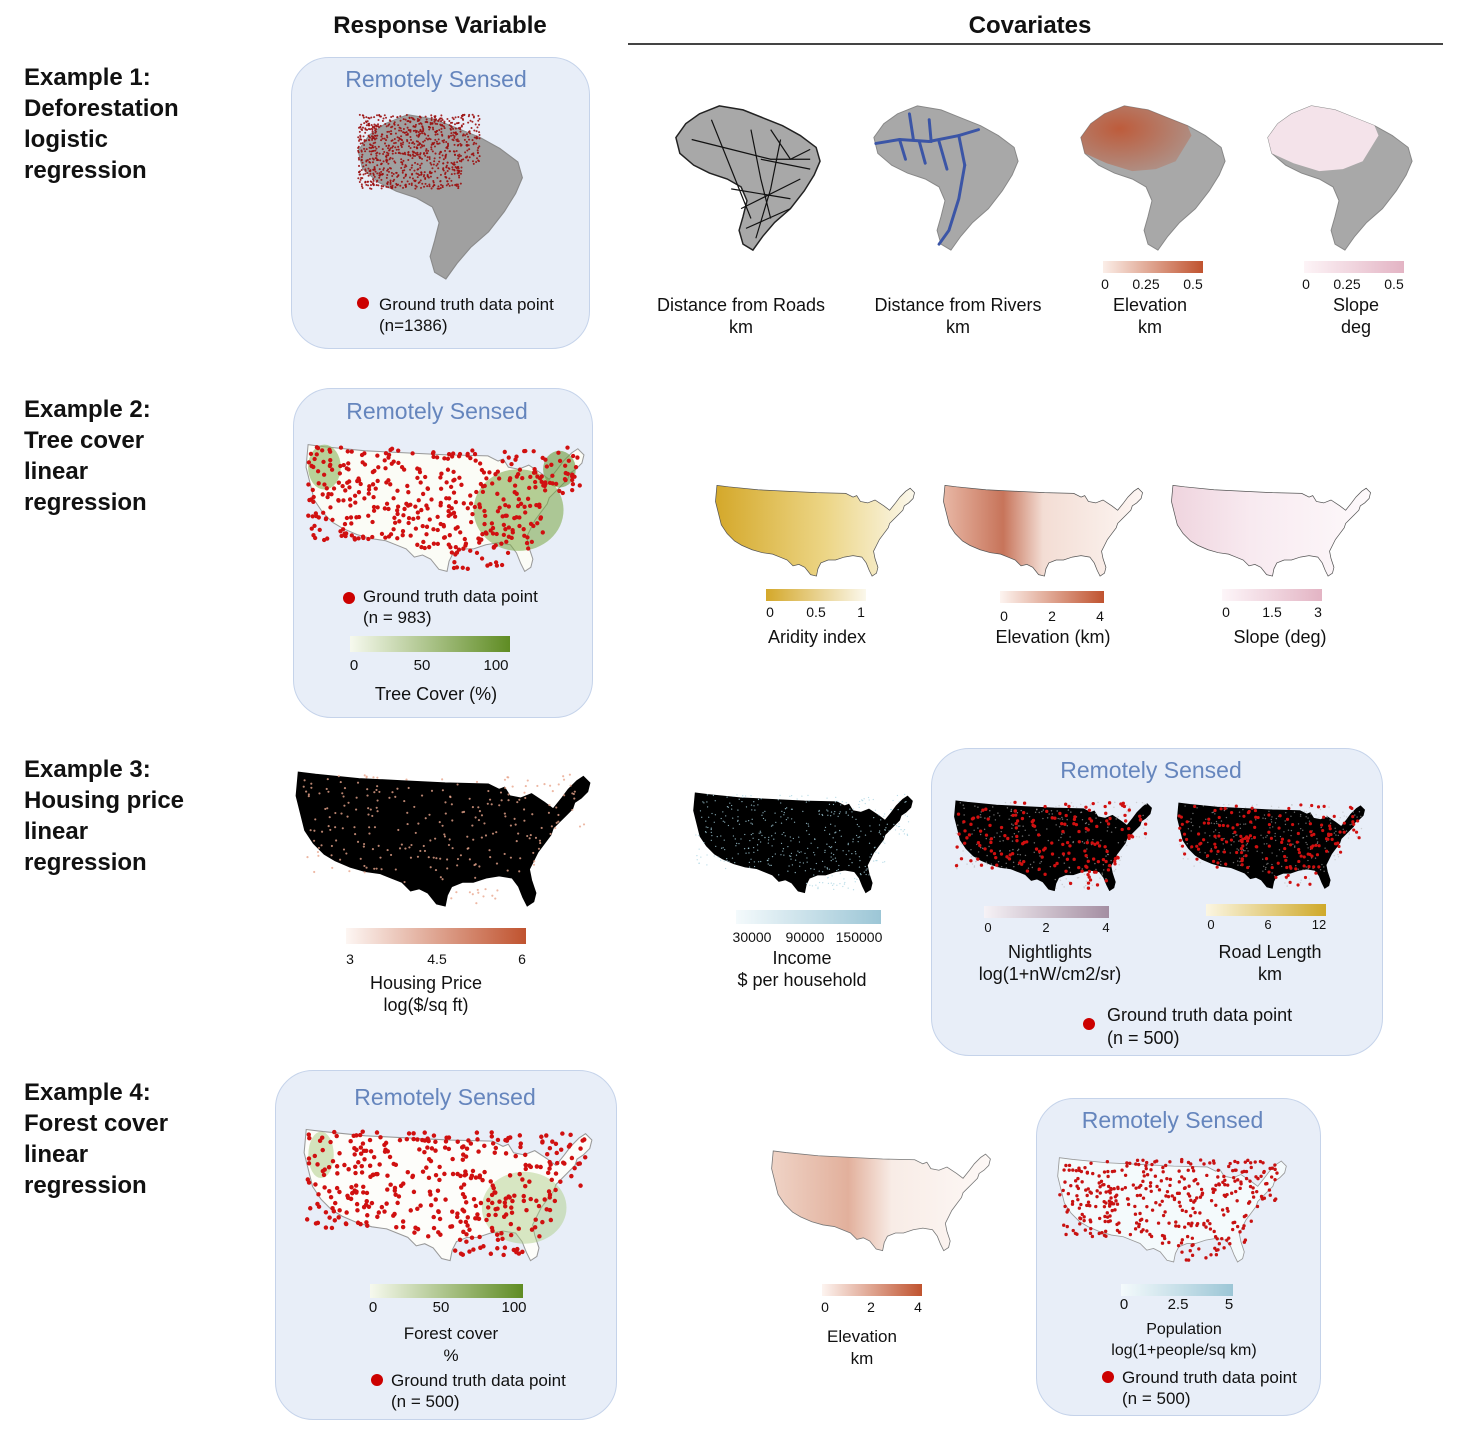  What do you see at coordinates (946, 178) in the screenshot?
I see `ex1-rivers-map` at bounding box center [946, 178].